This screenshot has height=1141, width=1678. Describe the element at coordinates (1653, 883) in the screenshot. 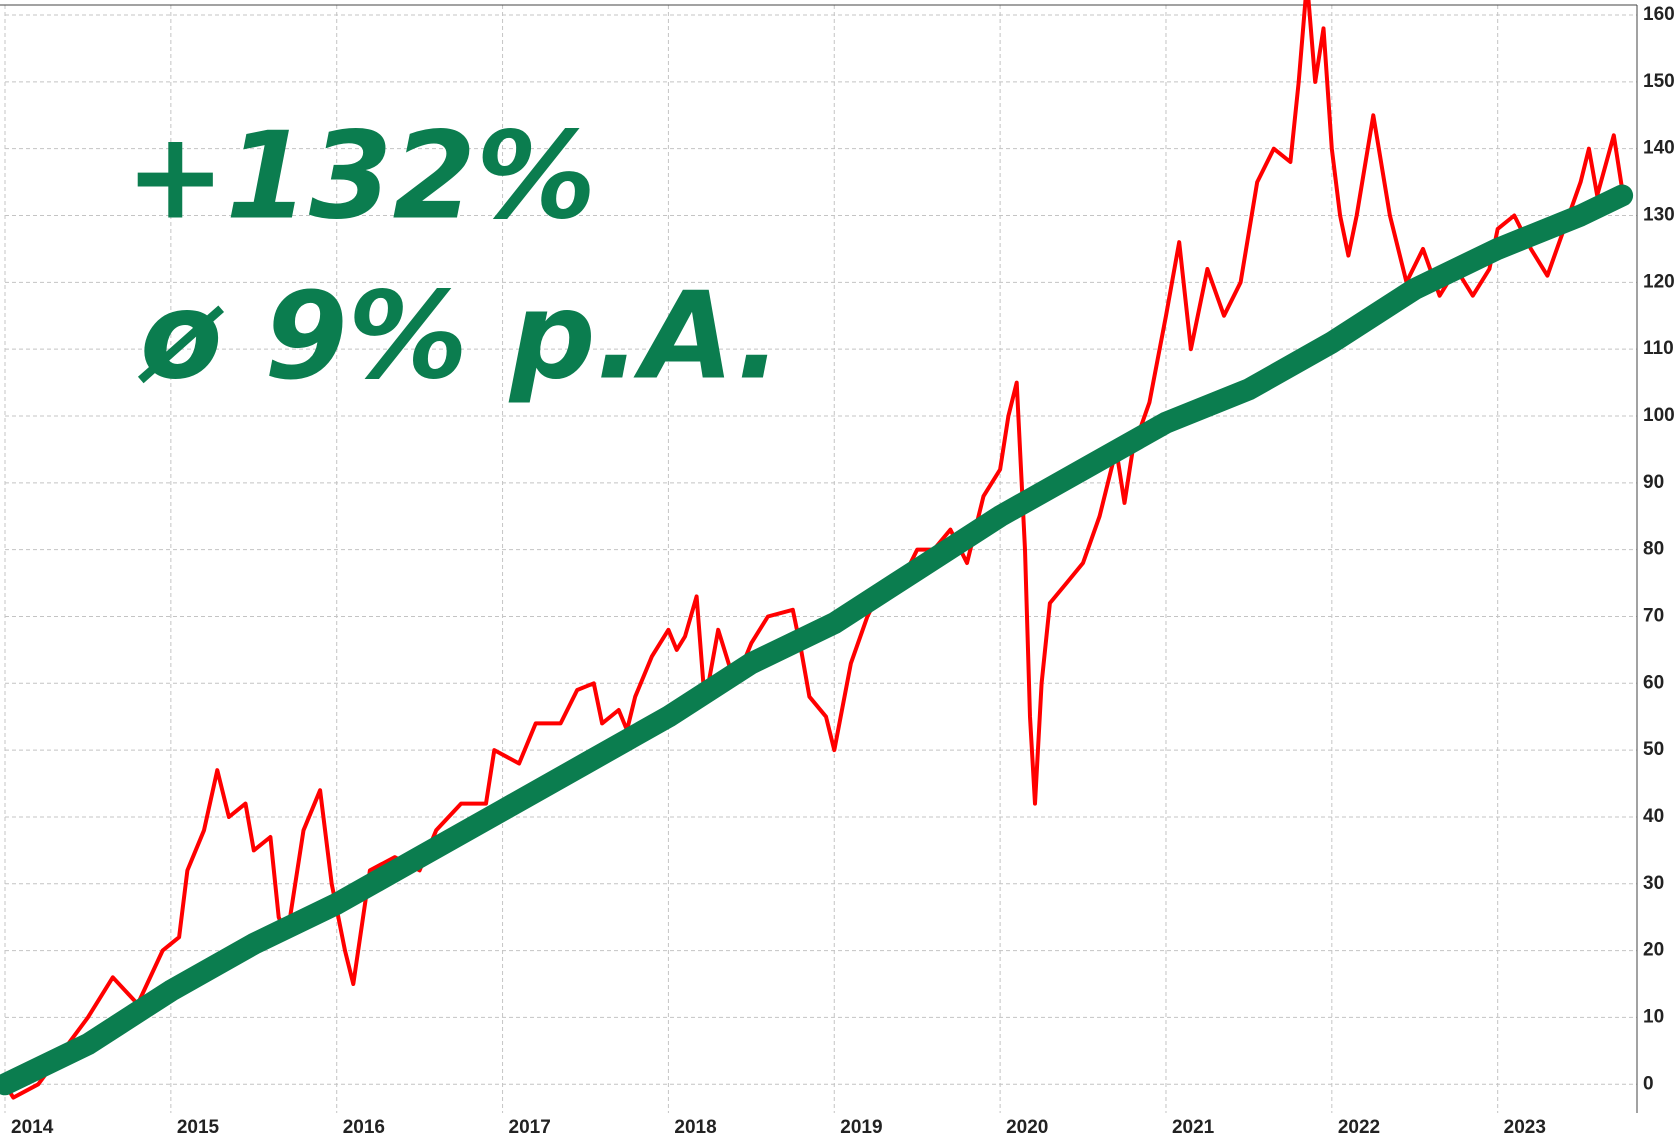

I see `y-tick-label: 30` at that location.